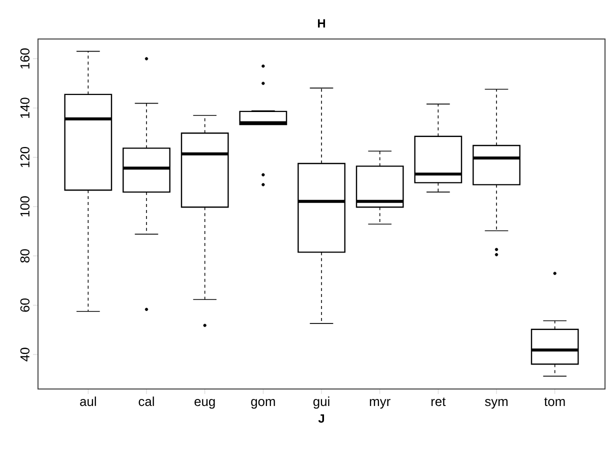  I want to click on y-tick-label: 100, so click(25, 206).